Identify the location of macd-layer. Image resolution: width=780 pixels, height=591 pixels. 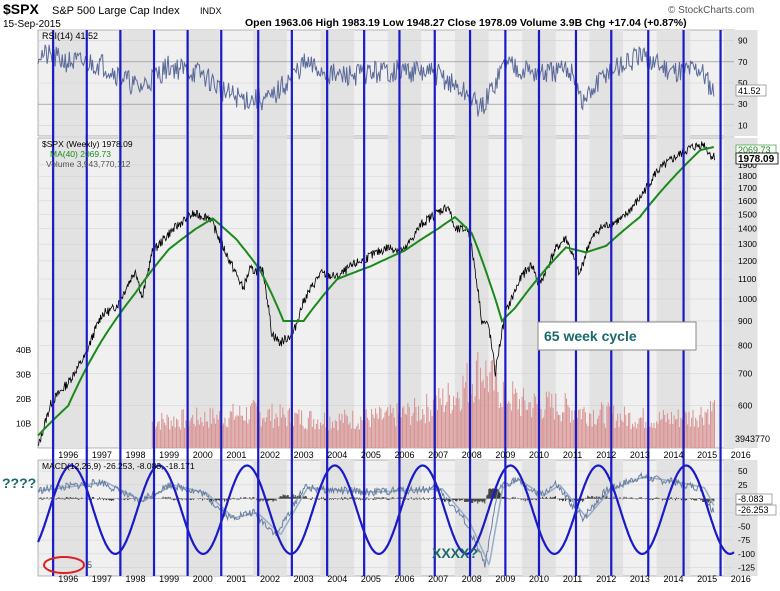
(376, 519).